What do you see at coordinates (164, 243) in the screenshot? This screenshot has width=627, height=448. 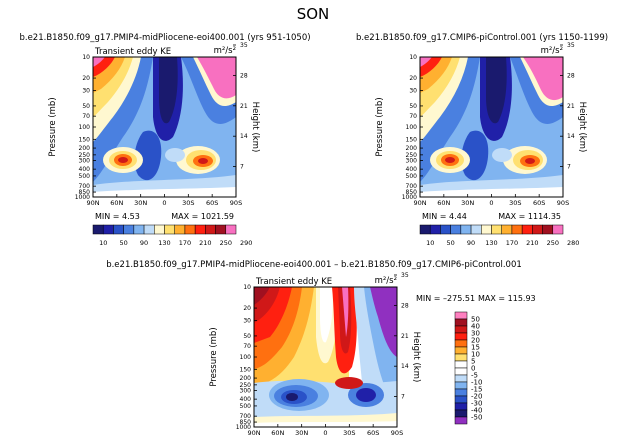 I see `colorbar-label: 130` at bounding box center [164, 243].